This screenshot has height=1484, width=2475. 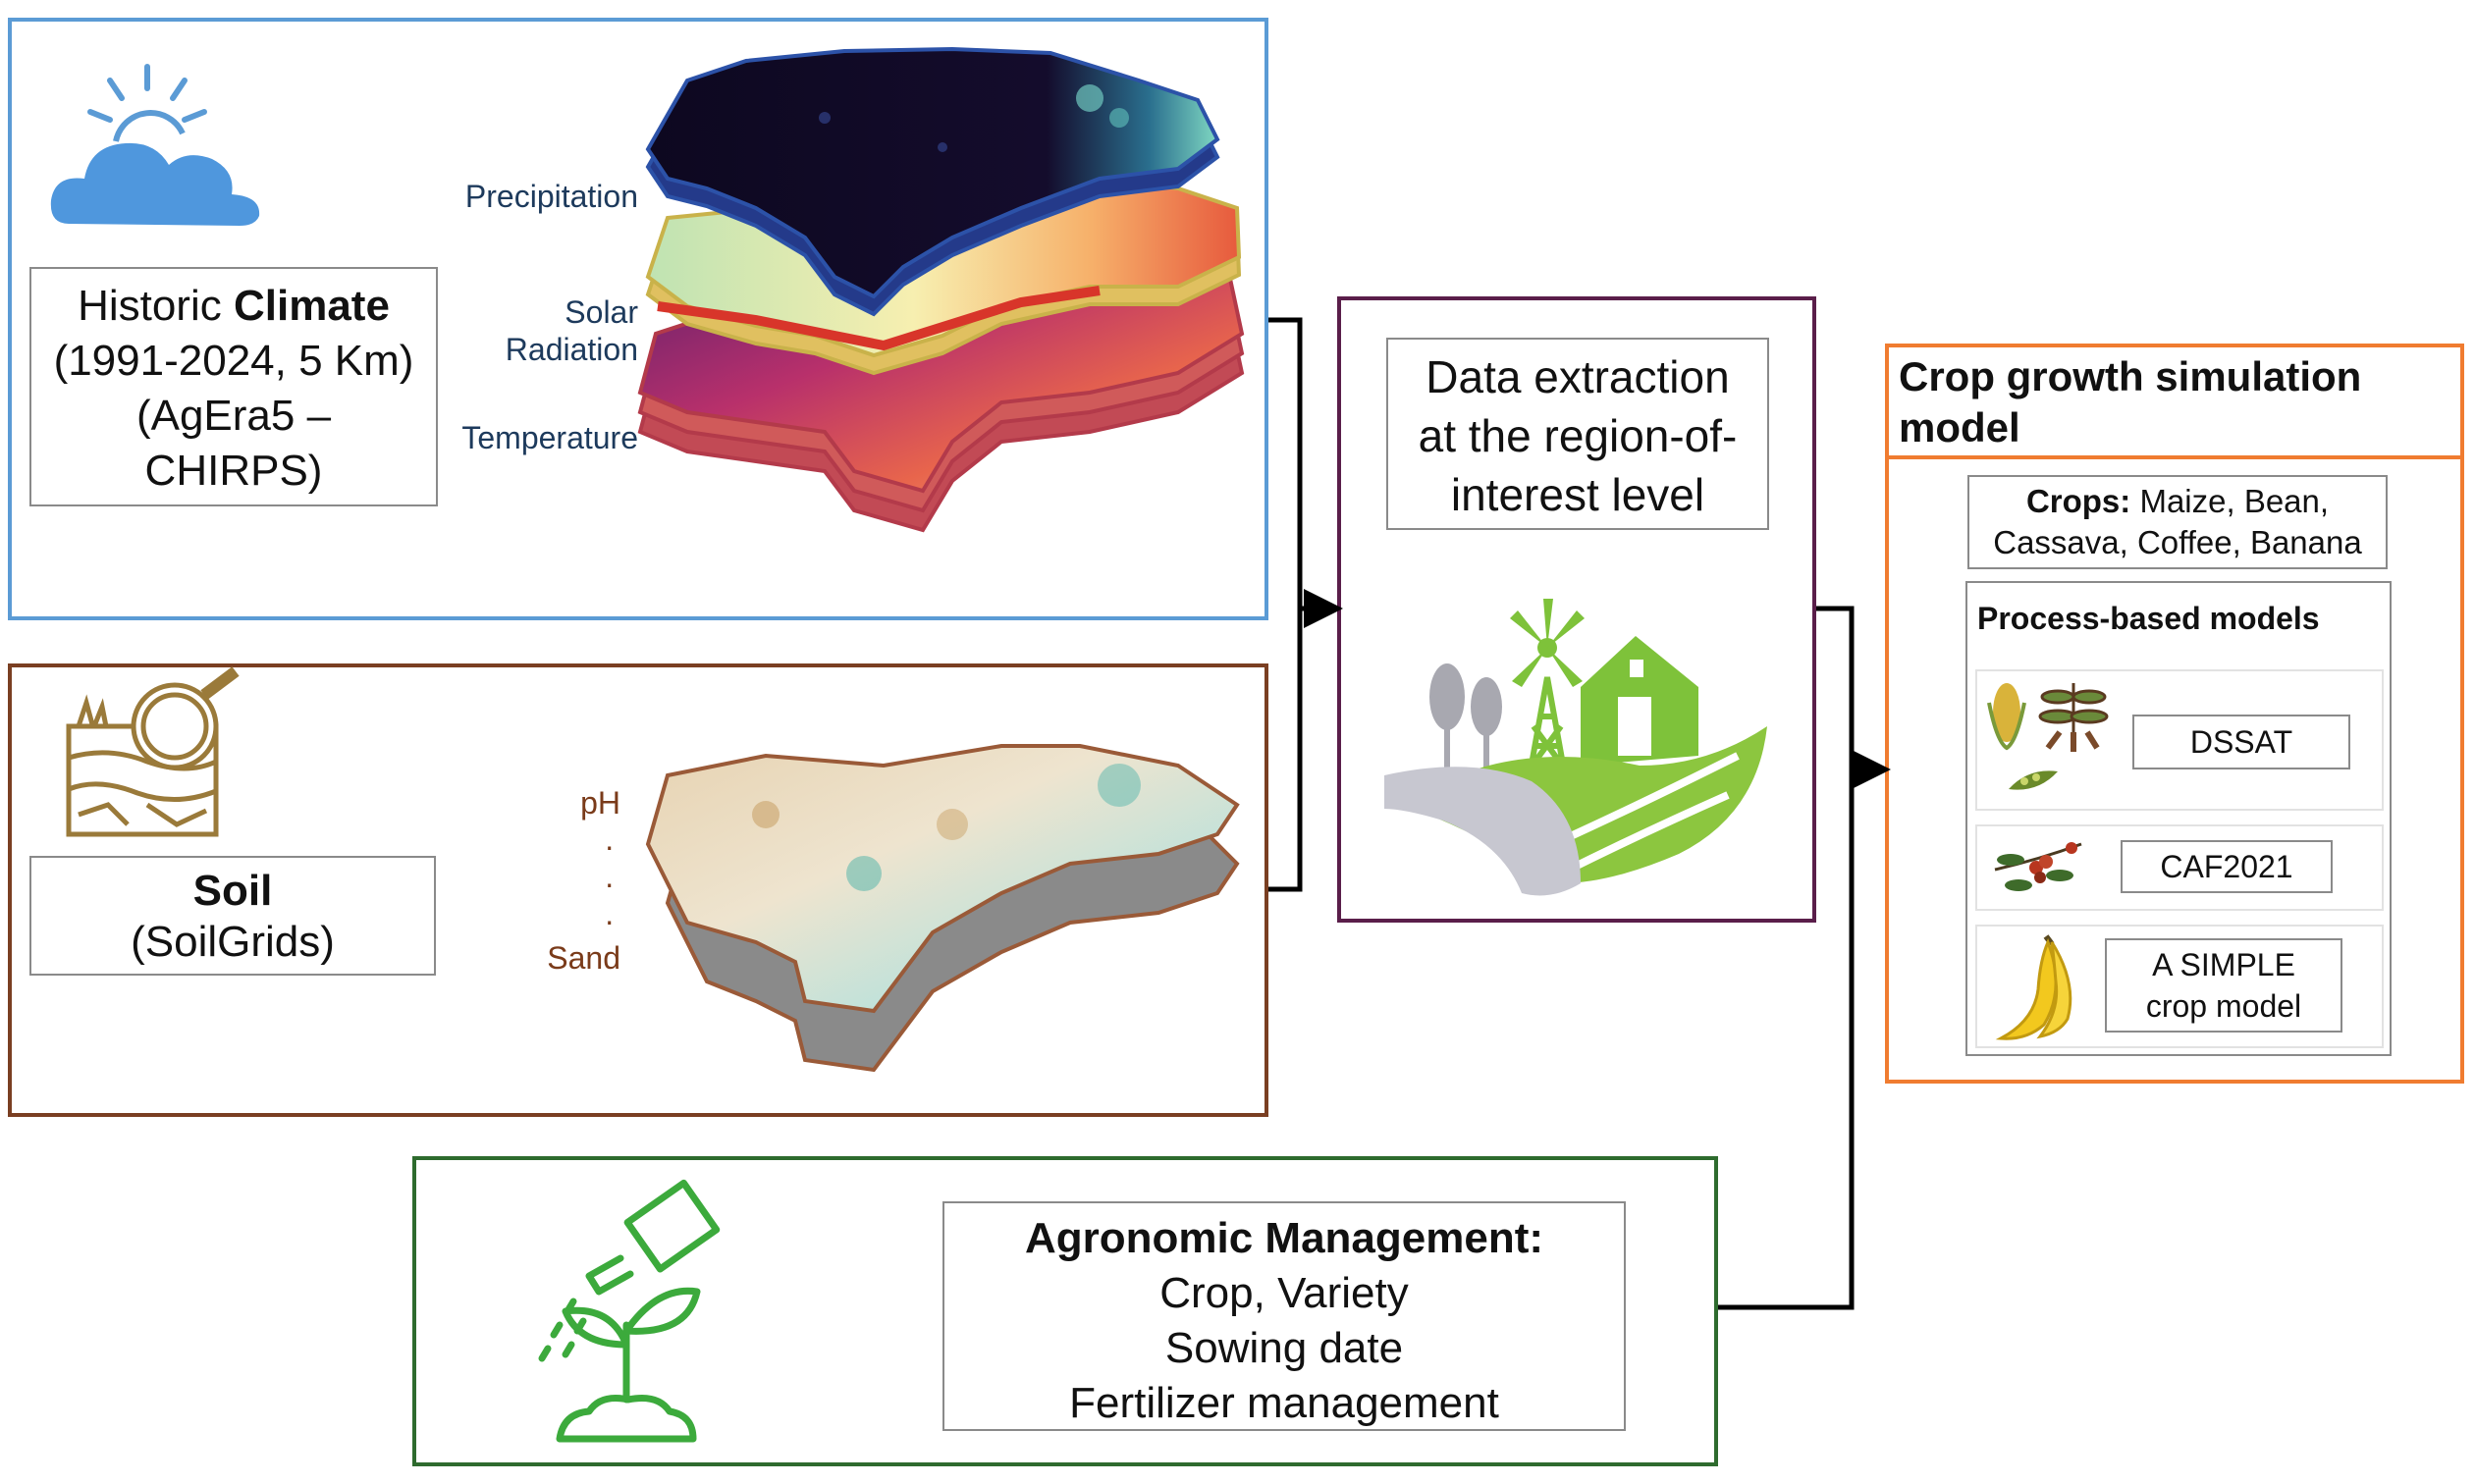 What do you see at coordinates (2048, 736) in the screenshot?
I see `maize-cassava-bean-icon` at bounding box center [2048, 736].